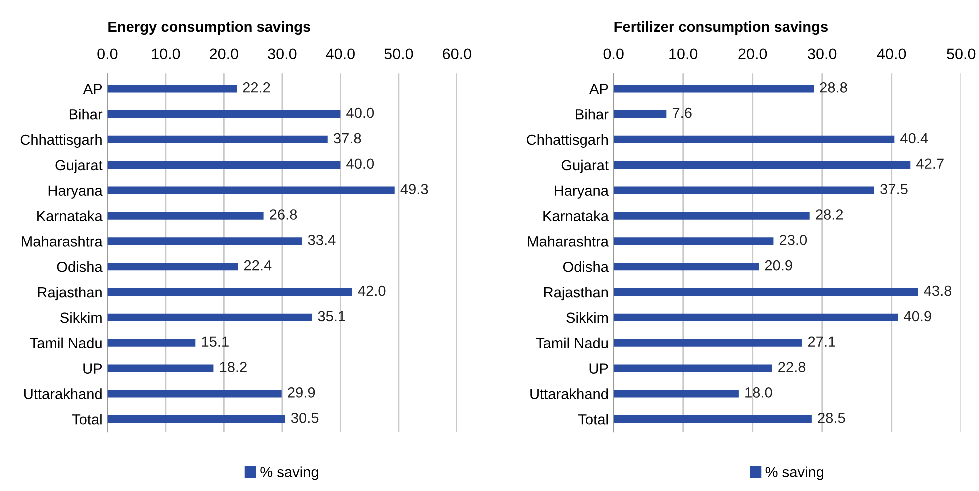  Describe the element at coordinates (233, 367) in the screenshot. I see `data-label: 18.2` at that location.